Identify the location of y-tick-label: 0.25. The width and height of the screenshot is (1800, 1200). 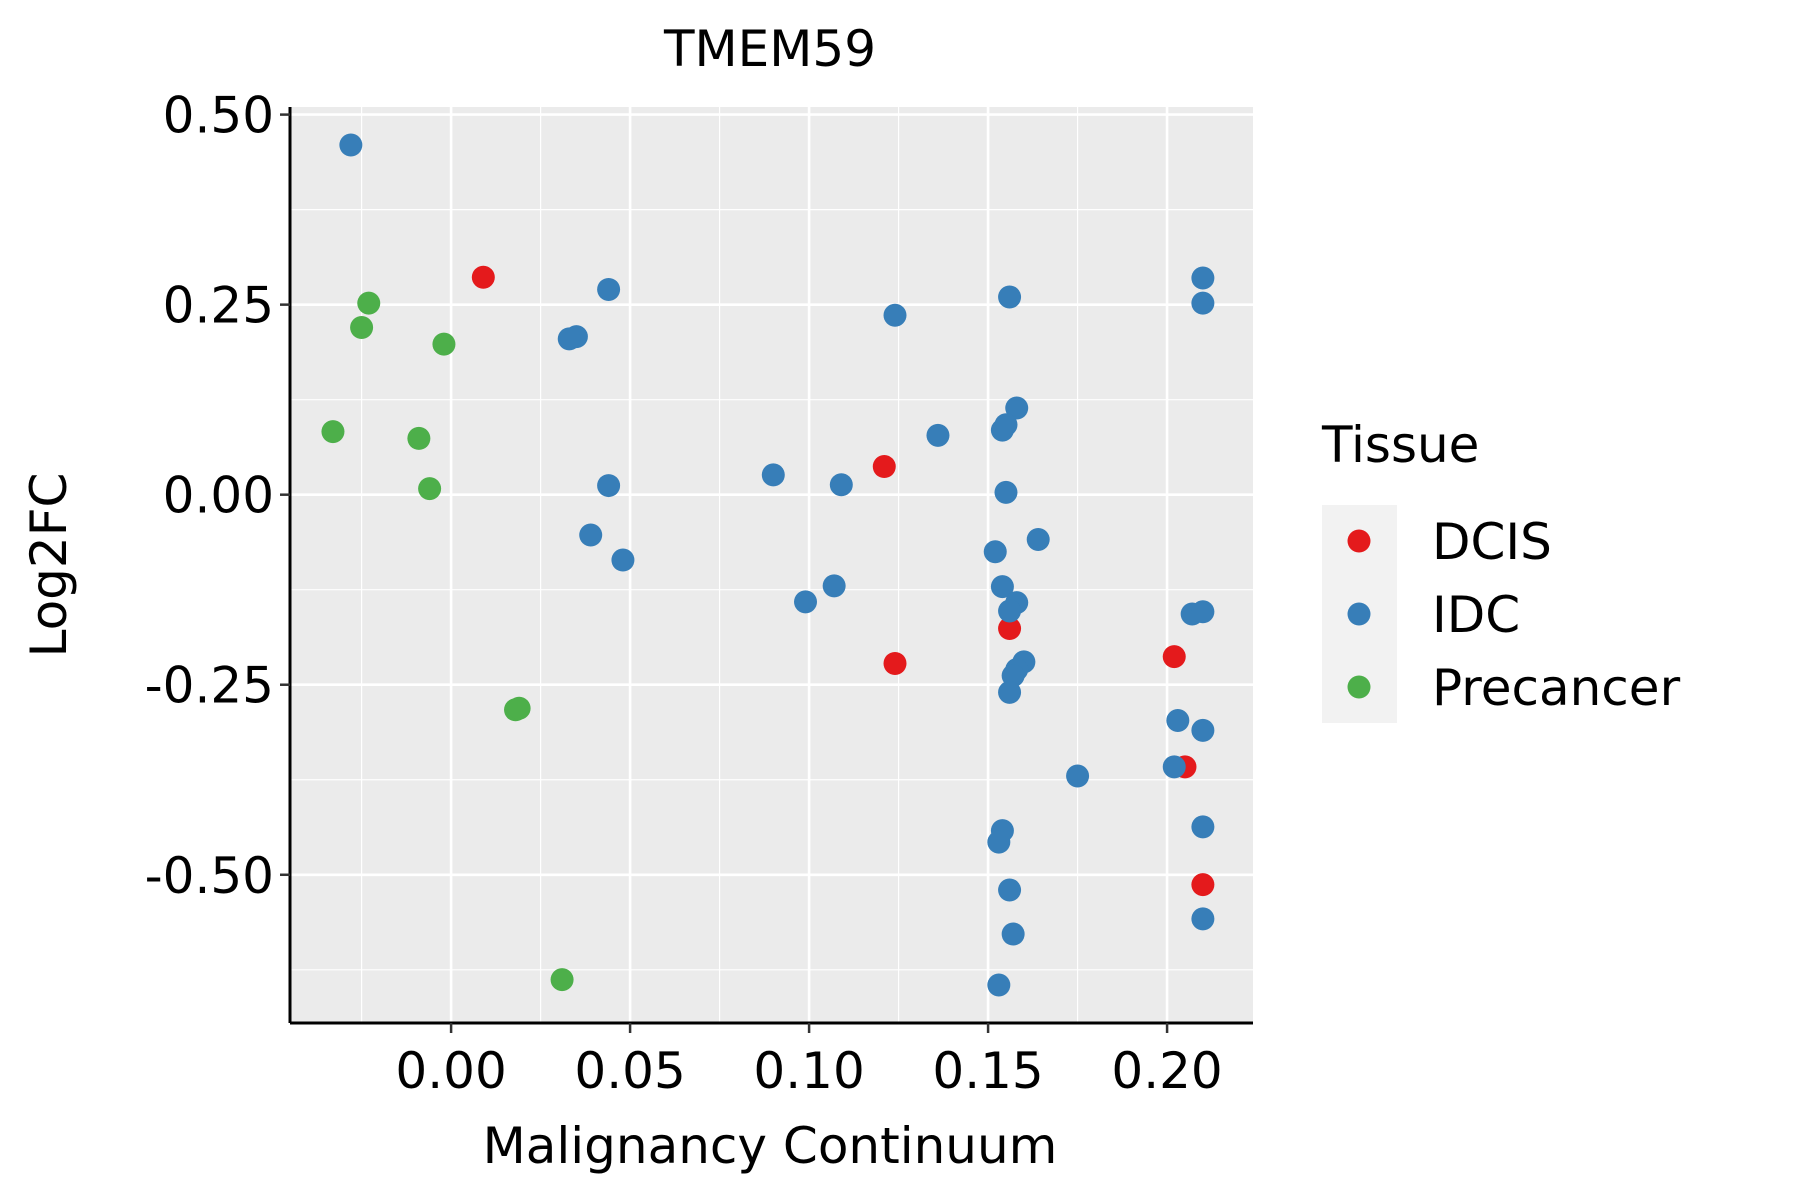
(218, 306).